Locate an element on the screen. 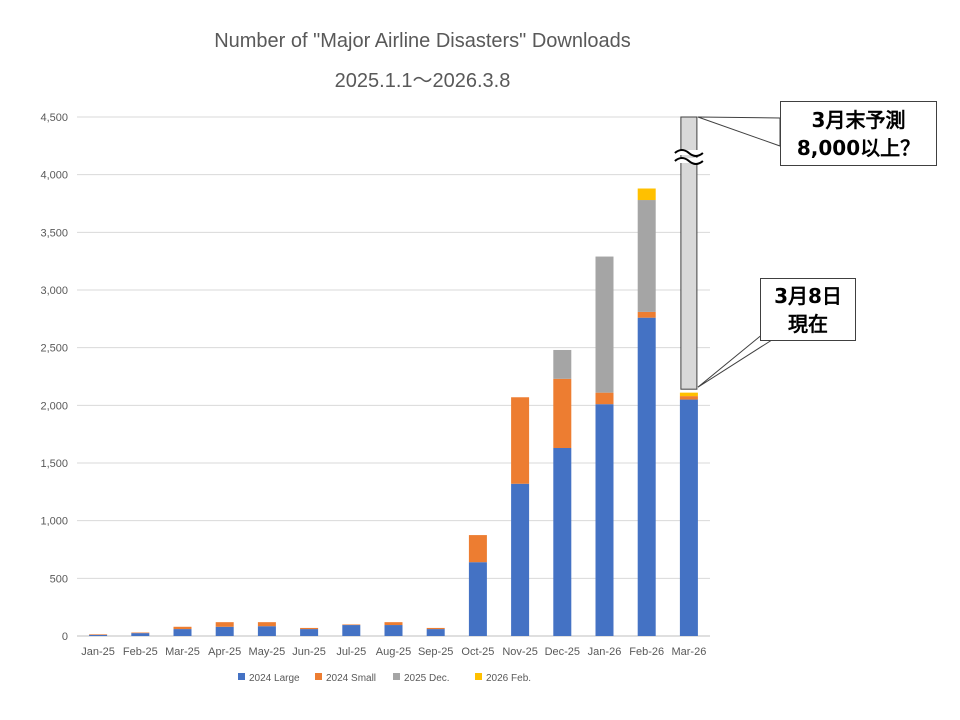  forecast-callout: 3月末予測 8,000以上？ is located at coordinates (858, 133).